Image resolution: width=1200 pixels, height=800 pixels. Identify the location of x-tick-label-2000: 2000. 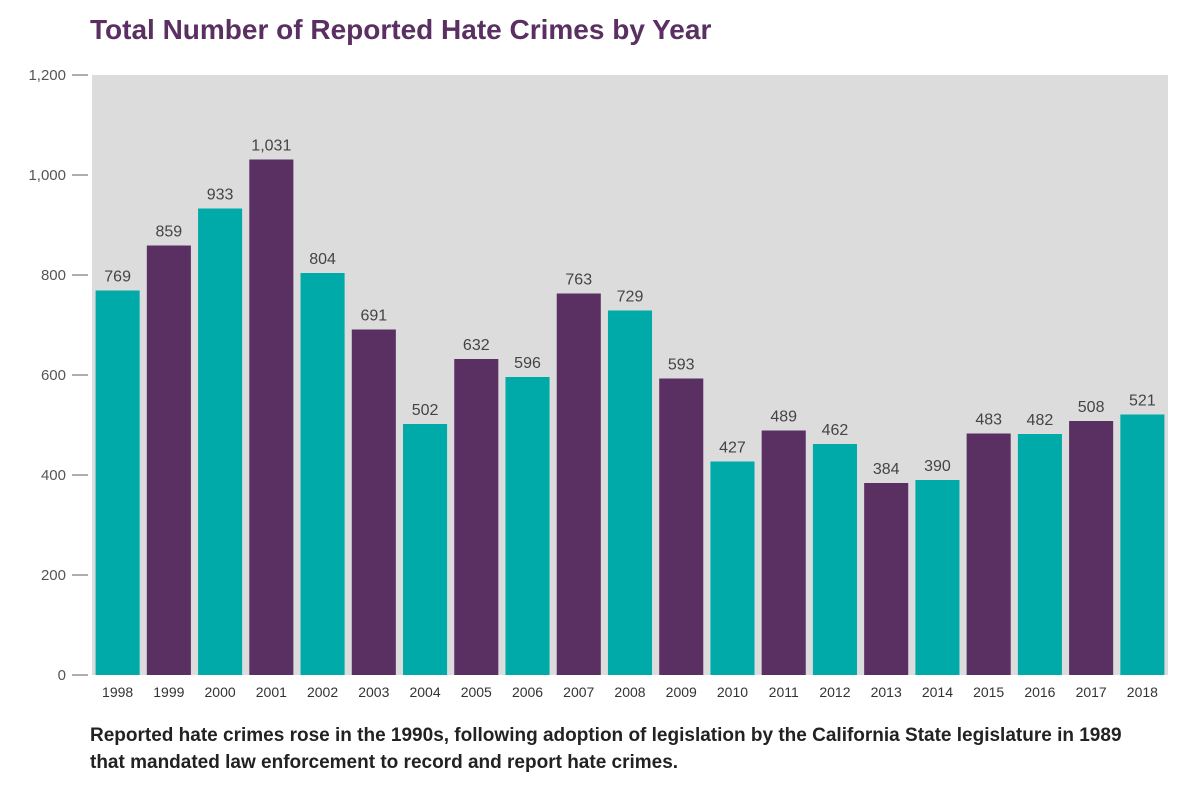
(220, 692).